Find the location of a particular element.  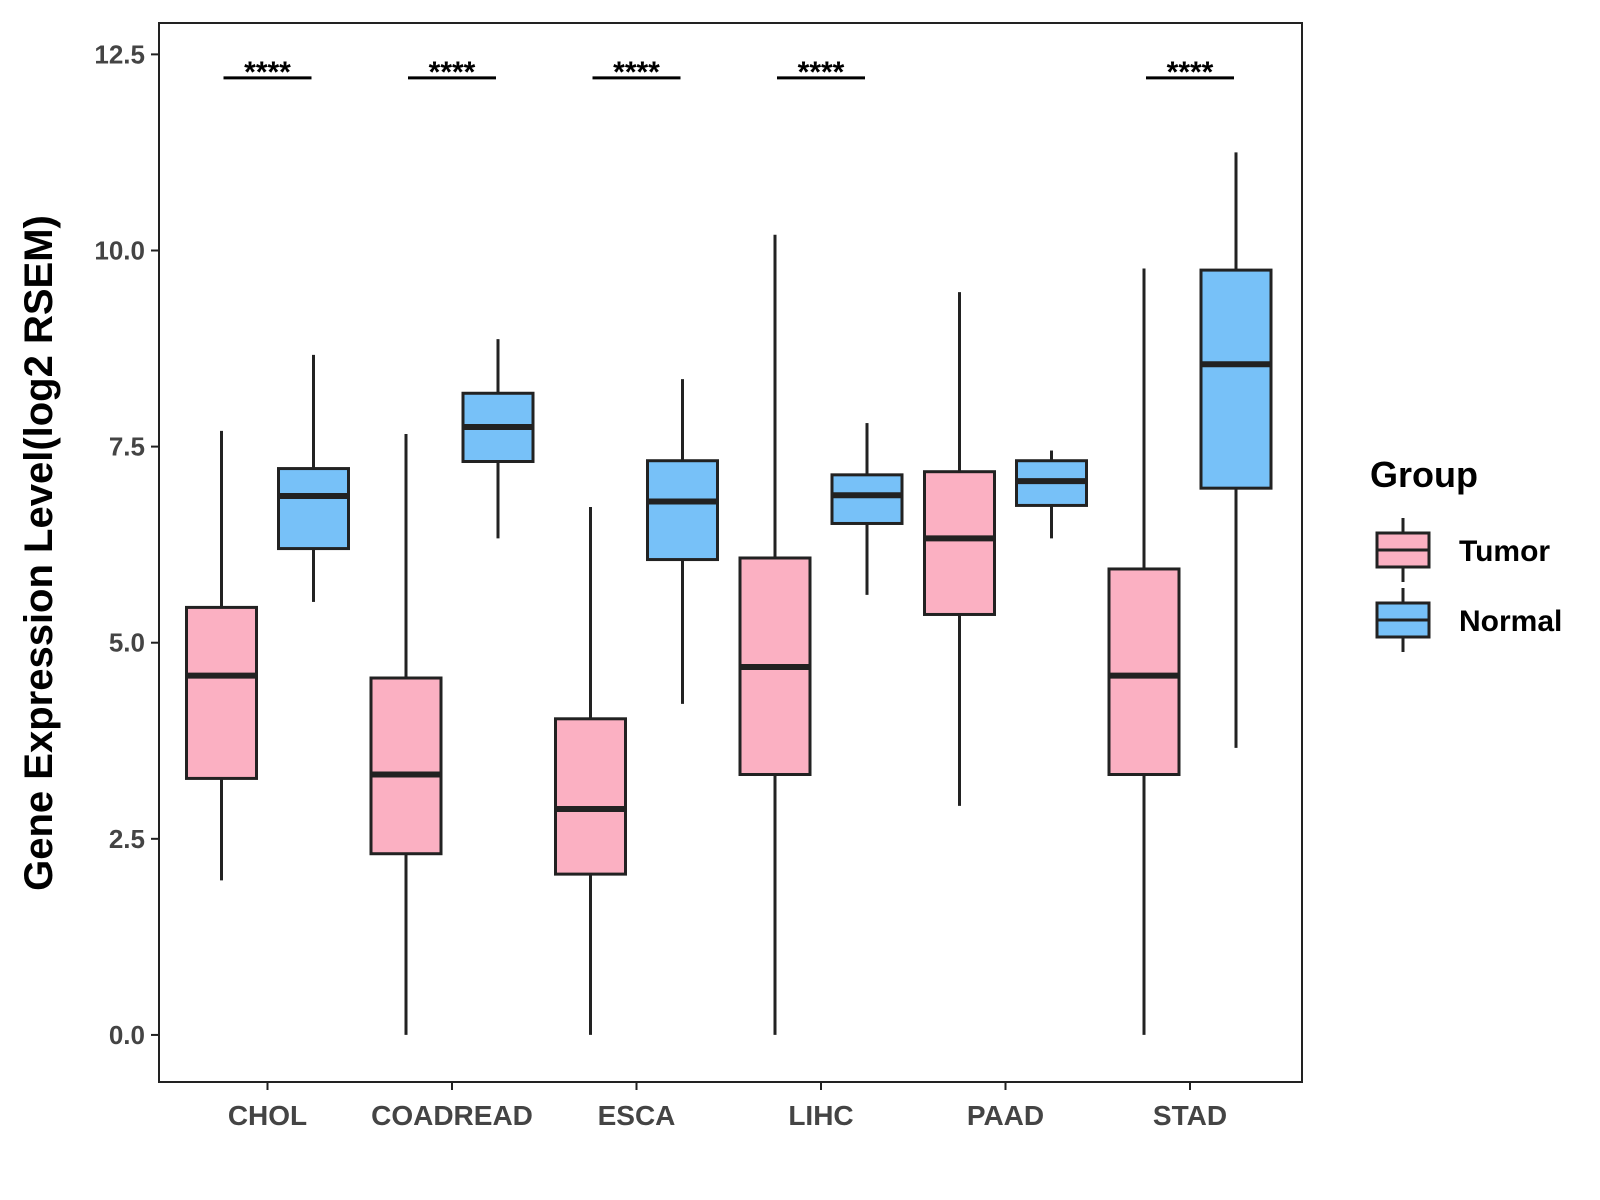

box-normal-esca is located at coordinates (682, 541).